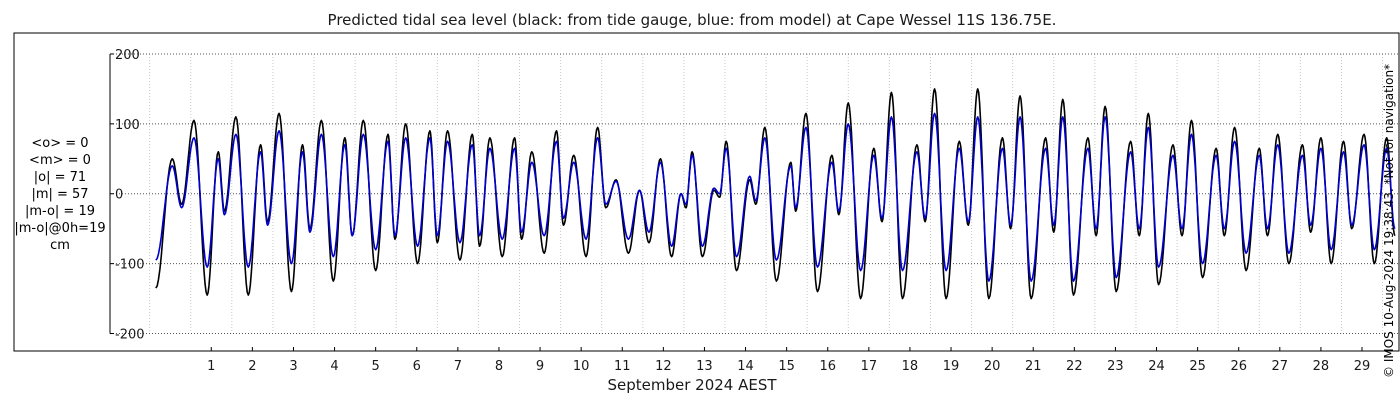  I want to click on x-tick-label: 14, so click(745, 366).